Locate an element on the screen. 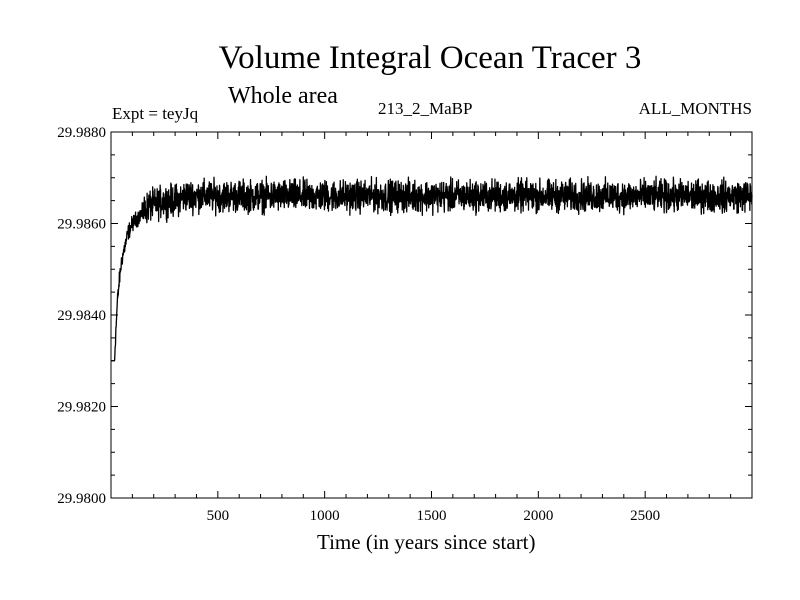 This screenshot has height=600, width=800. y-tick-label: 29.9820 is located at coordinates (81, 408).